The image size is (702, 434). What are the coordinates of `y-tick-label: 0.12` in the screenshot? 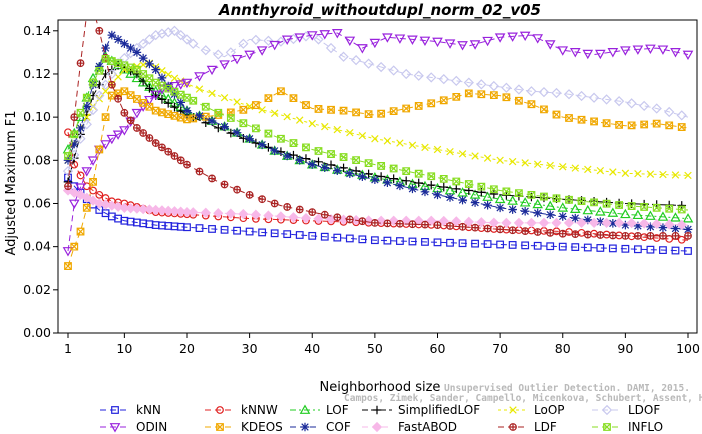 It's located at (37, 73).